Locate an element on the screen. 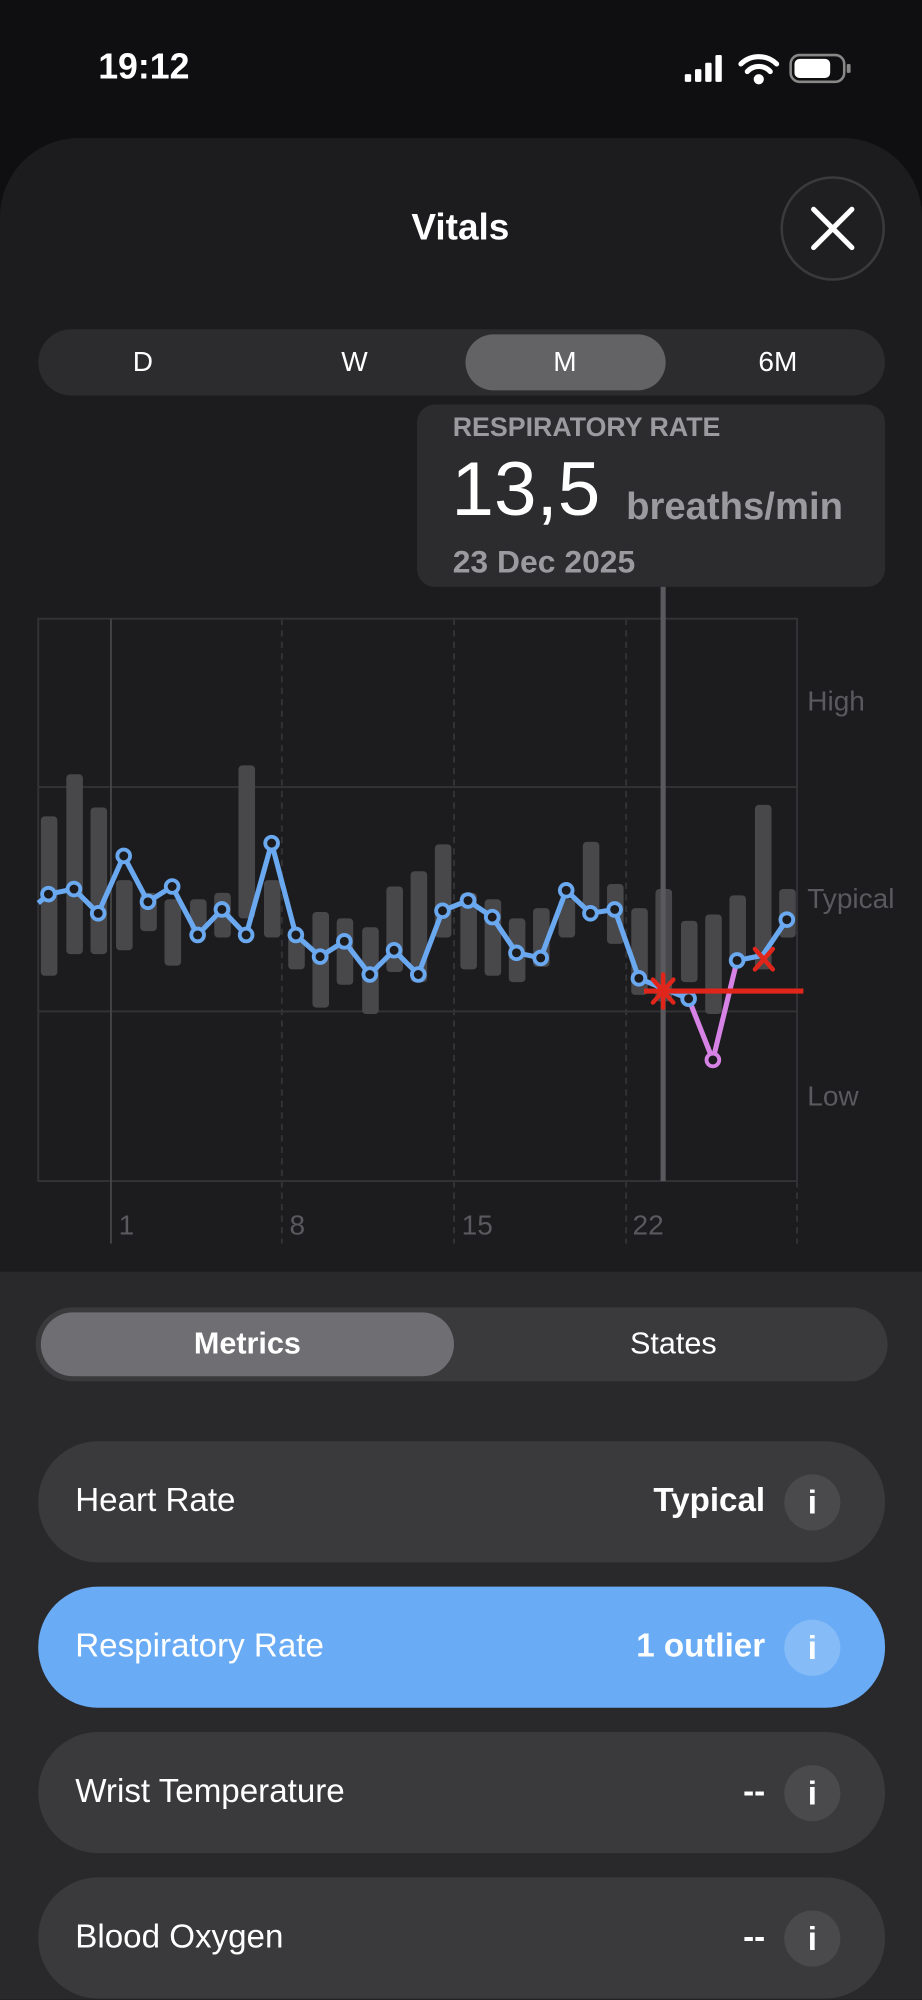  tab-selected is located at coordinates (565, 362).